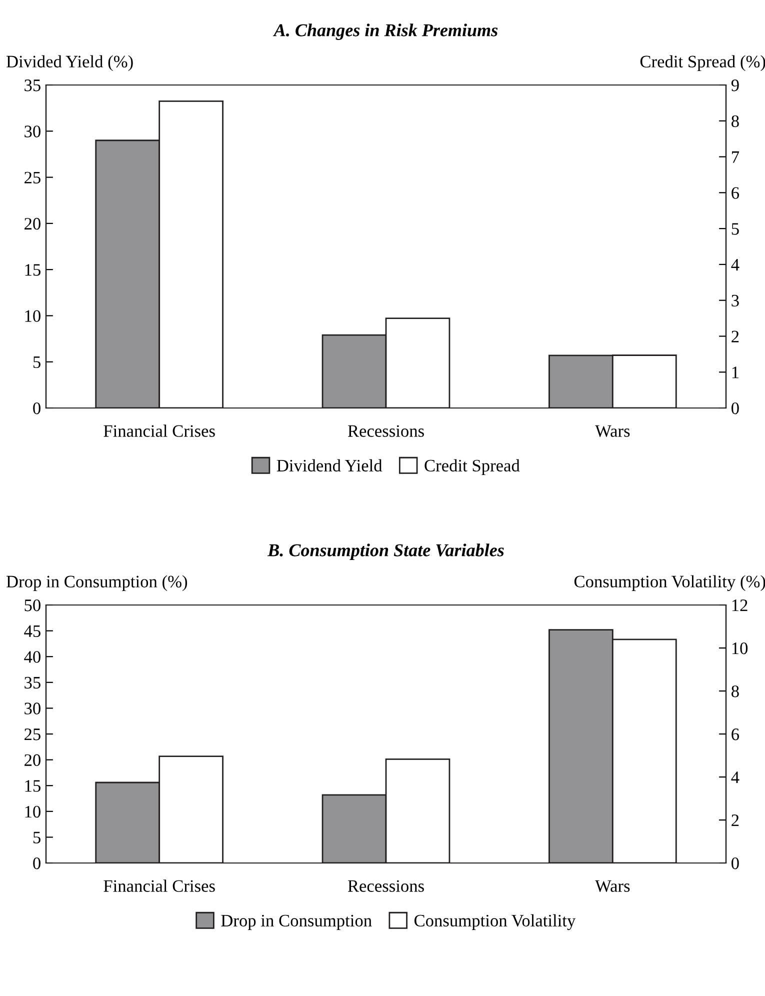 Image resolution: width=765 pixels, height=996 pixels. Describe the element at coordinates (32, 605) in the screenshot. I see `y-tick-label: 50` at that location.